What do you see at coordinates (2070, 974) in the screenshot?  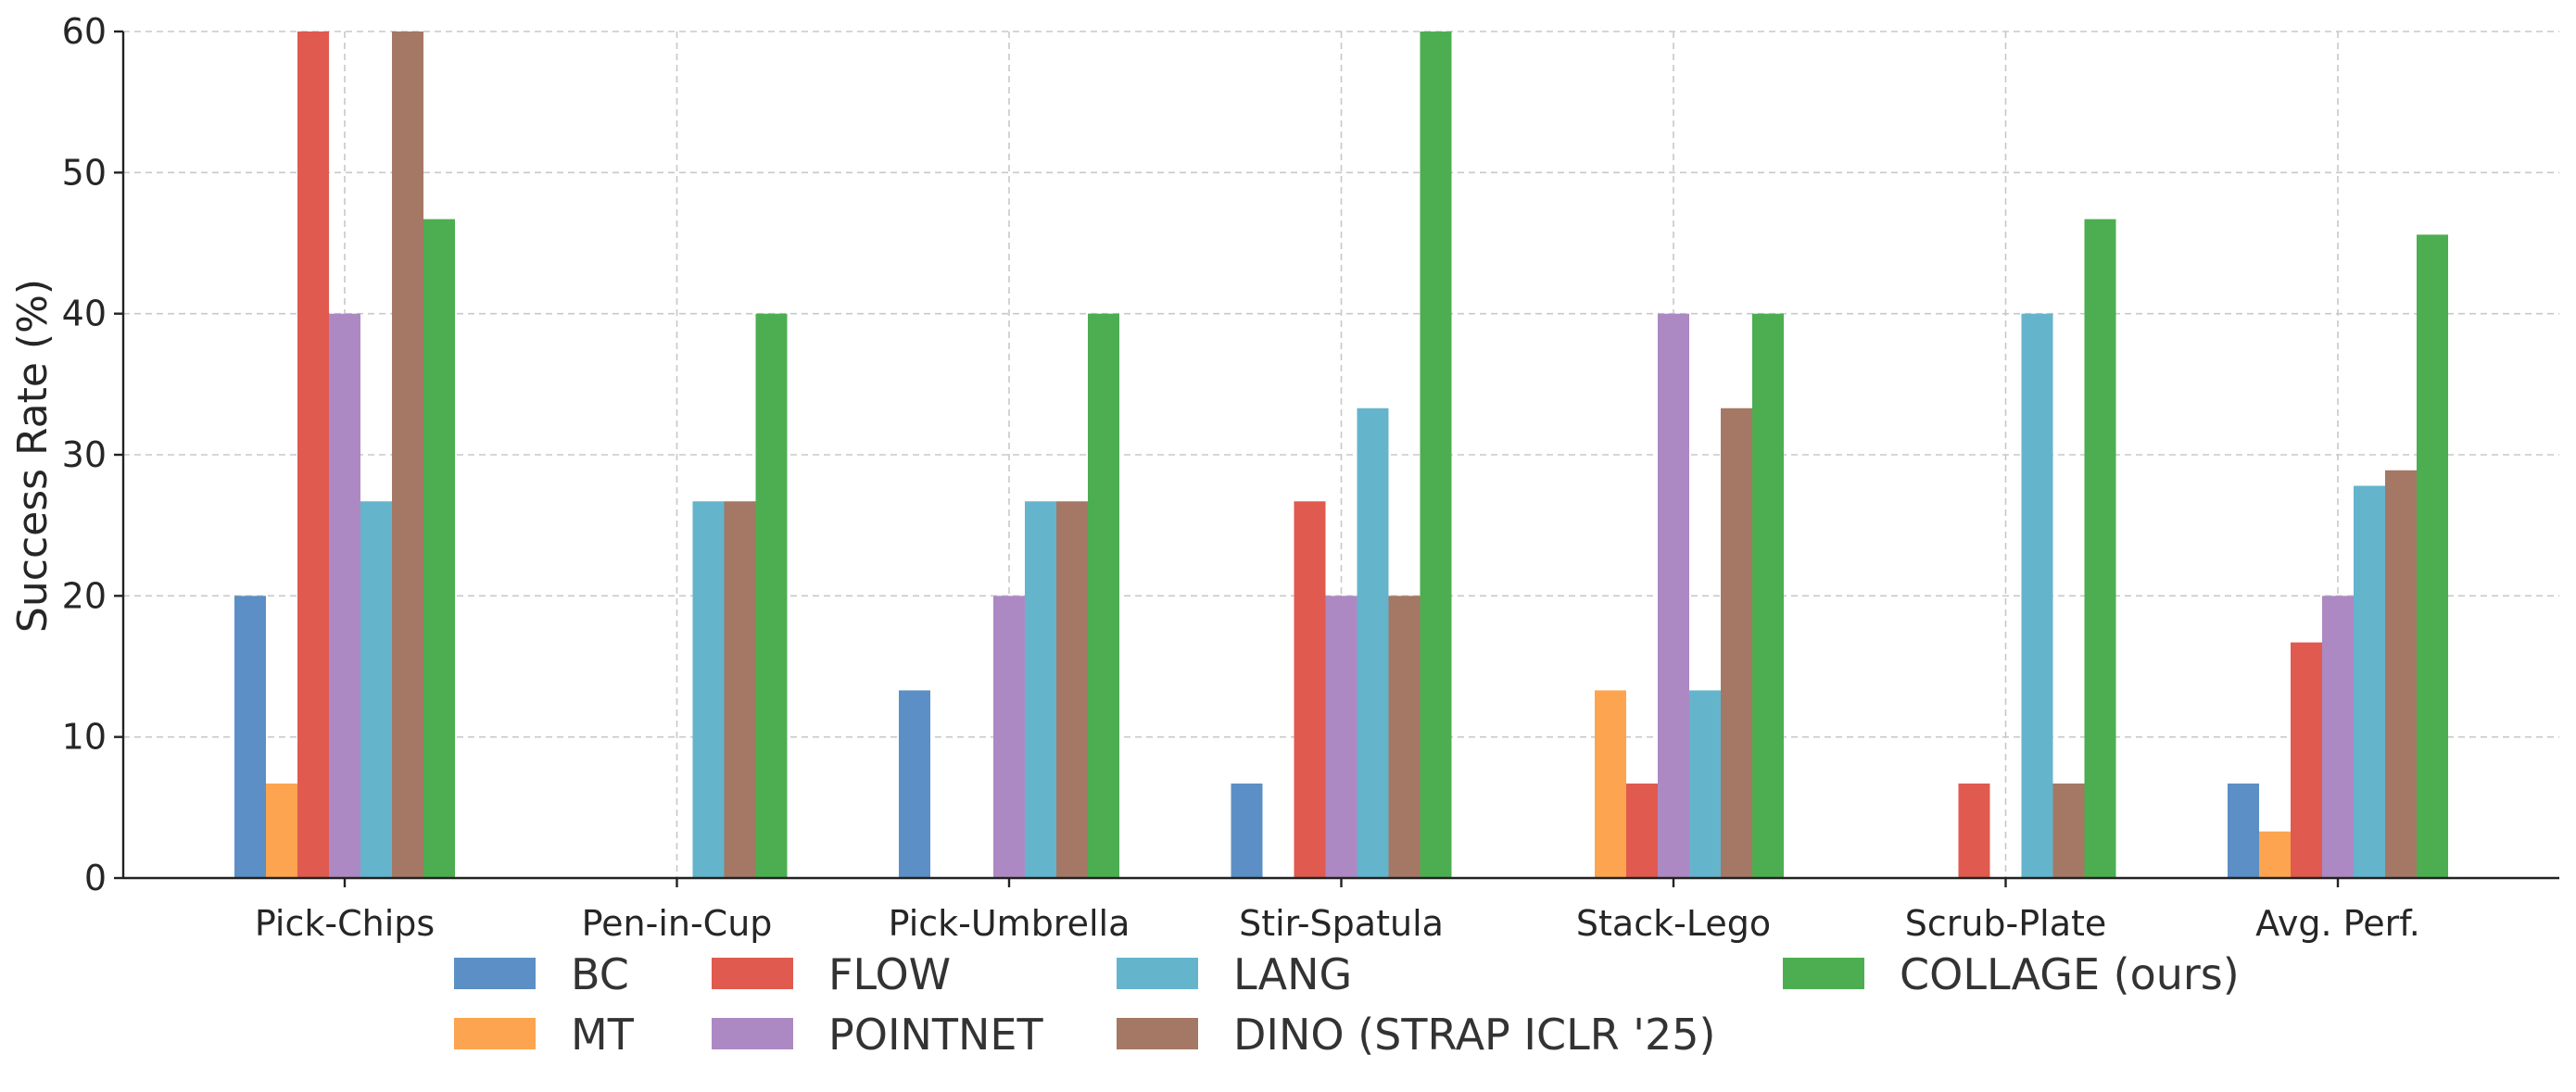 I see `legend-label: COLLAGE (ours)` at bounding box center [2070, 974].